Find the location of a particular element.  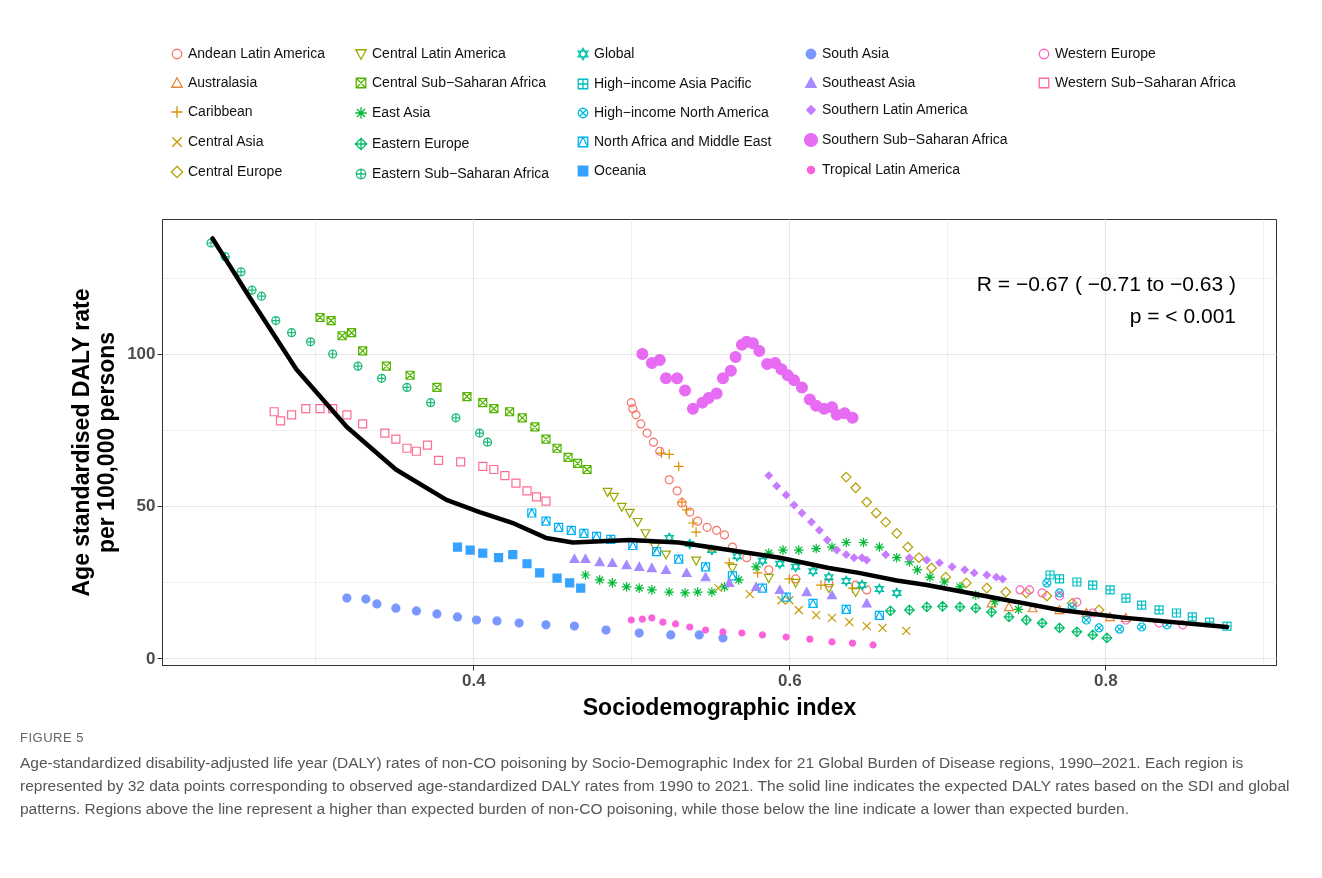

legend-label: Andean Latin America is located at coordinates (257, 53).